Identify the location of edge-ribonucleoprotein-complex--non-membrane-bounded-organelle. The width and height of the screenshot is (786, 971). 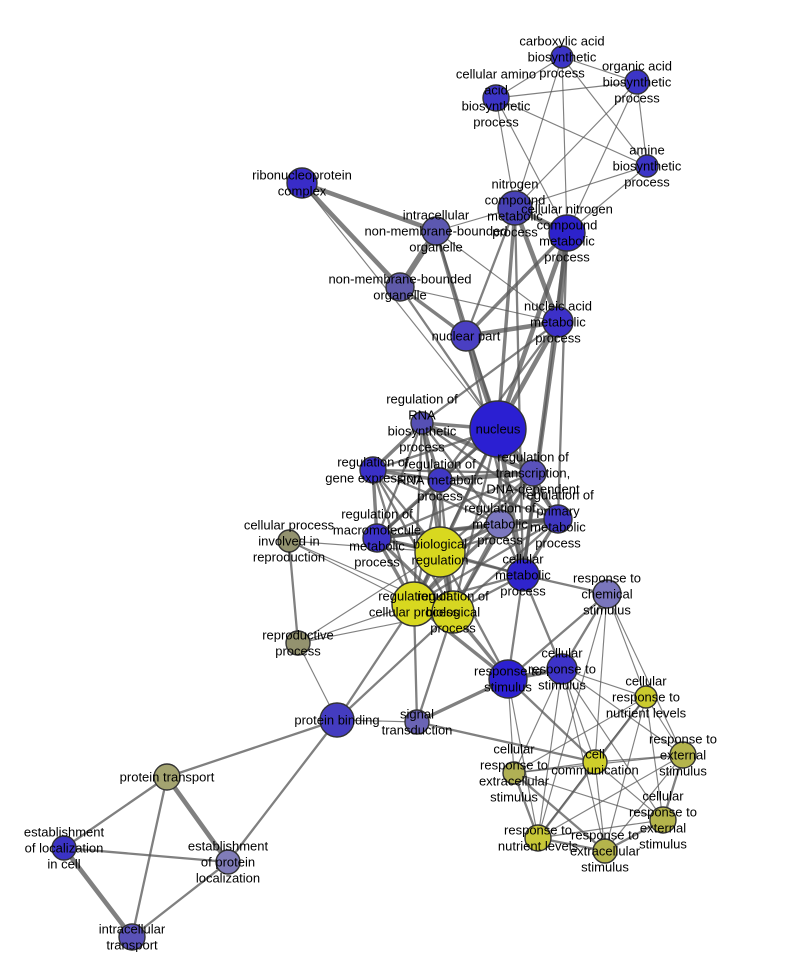
(351, 235).